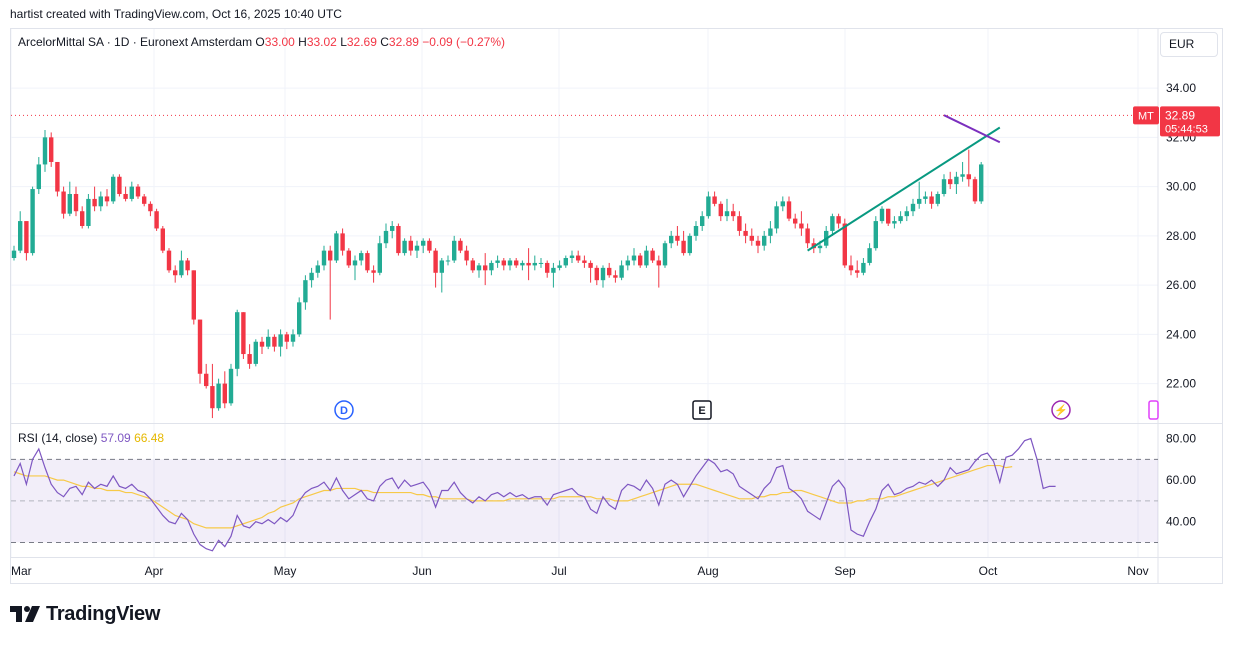  Describe the element at coordinates (1181, 522) in the screenshot. I see `rsi-tick-label: 40.00` at that location.